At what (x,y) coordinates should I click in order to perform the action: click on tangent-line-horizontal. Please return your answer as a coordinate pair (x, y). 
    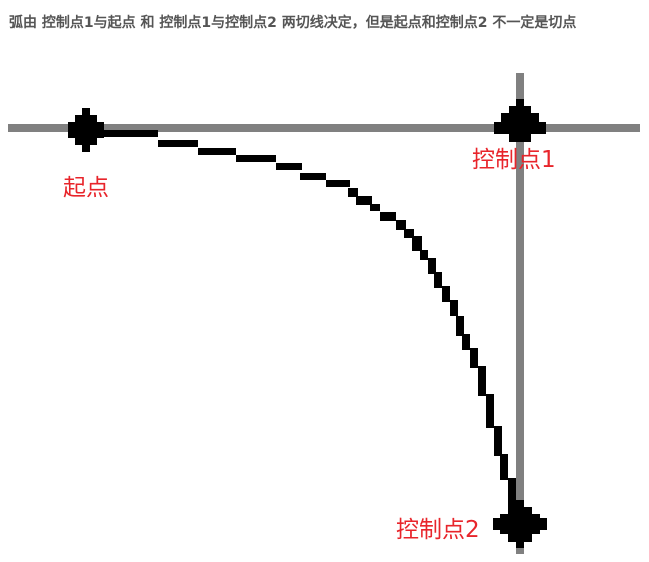
    Looking at the image, I should click on (324, 128).